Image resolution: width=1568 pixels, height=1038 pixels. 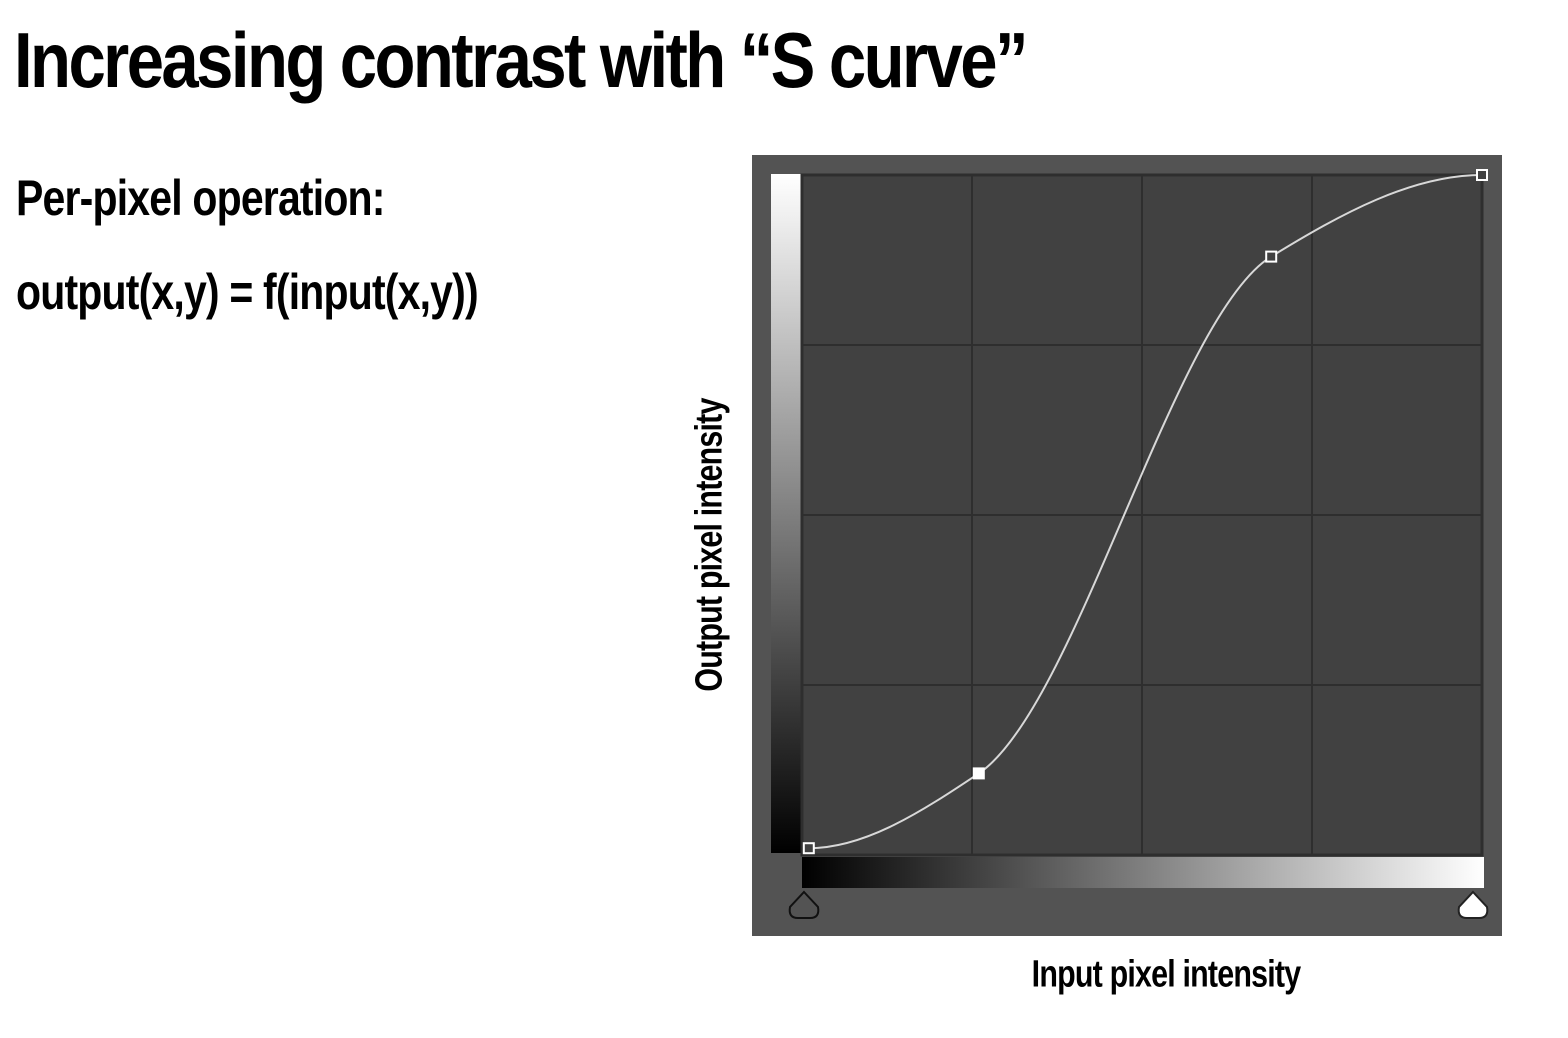 I want to click on output-formula: output(x,y) = f(input(x,y)), so click(x=247, y=292).